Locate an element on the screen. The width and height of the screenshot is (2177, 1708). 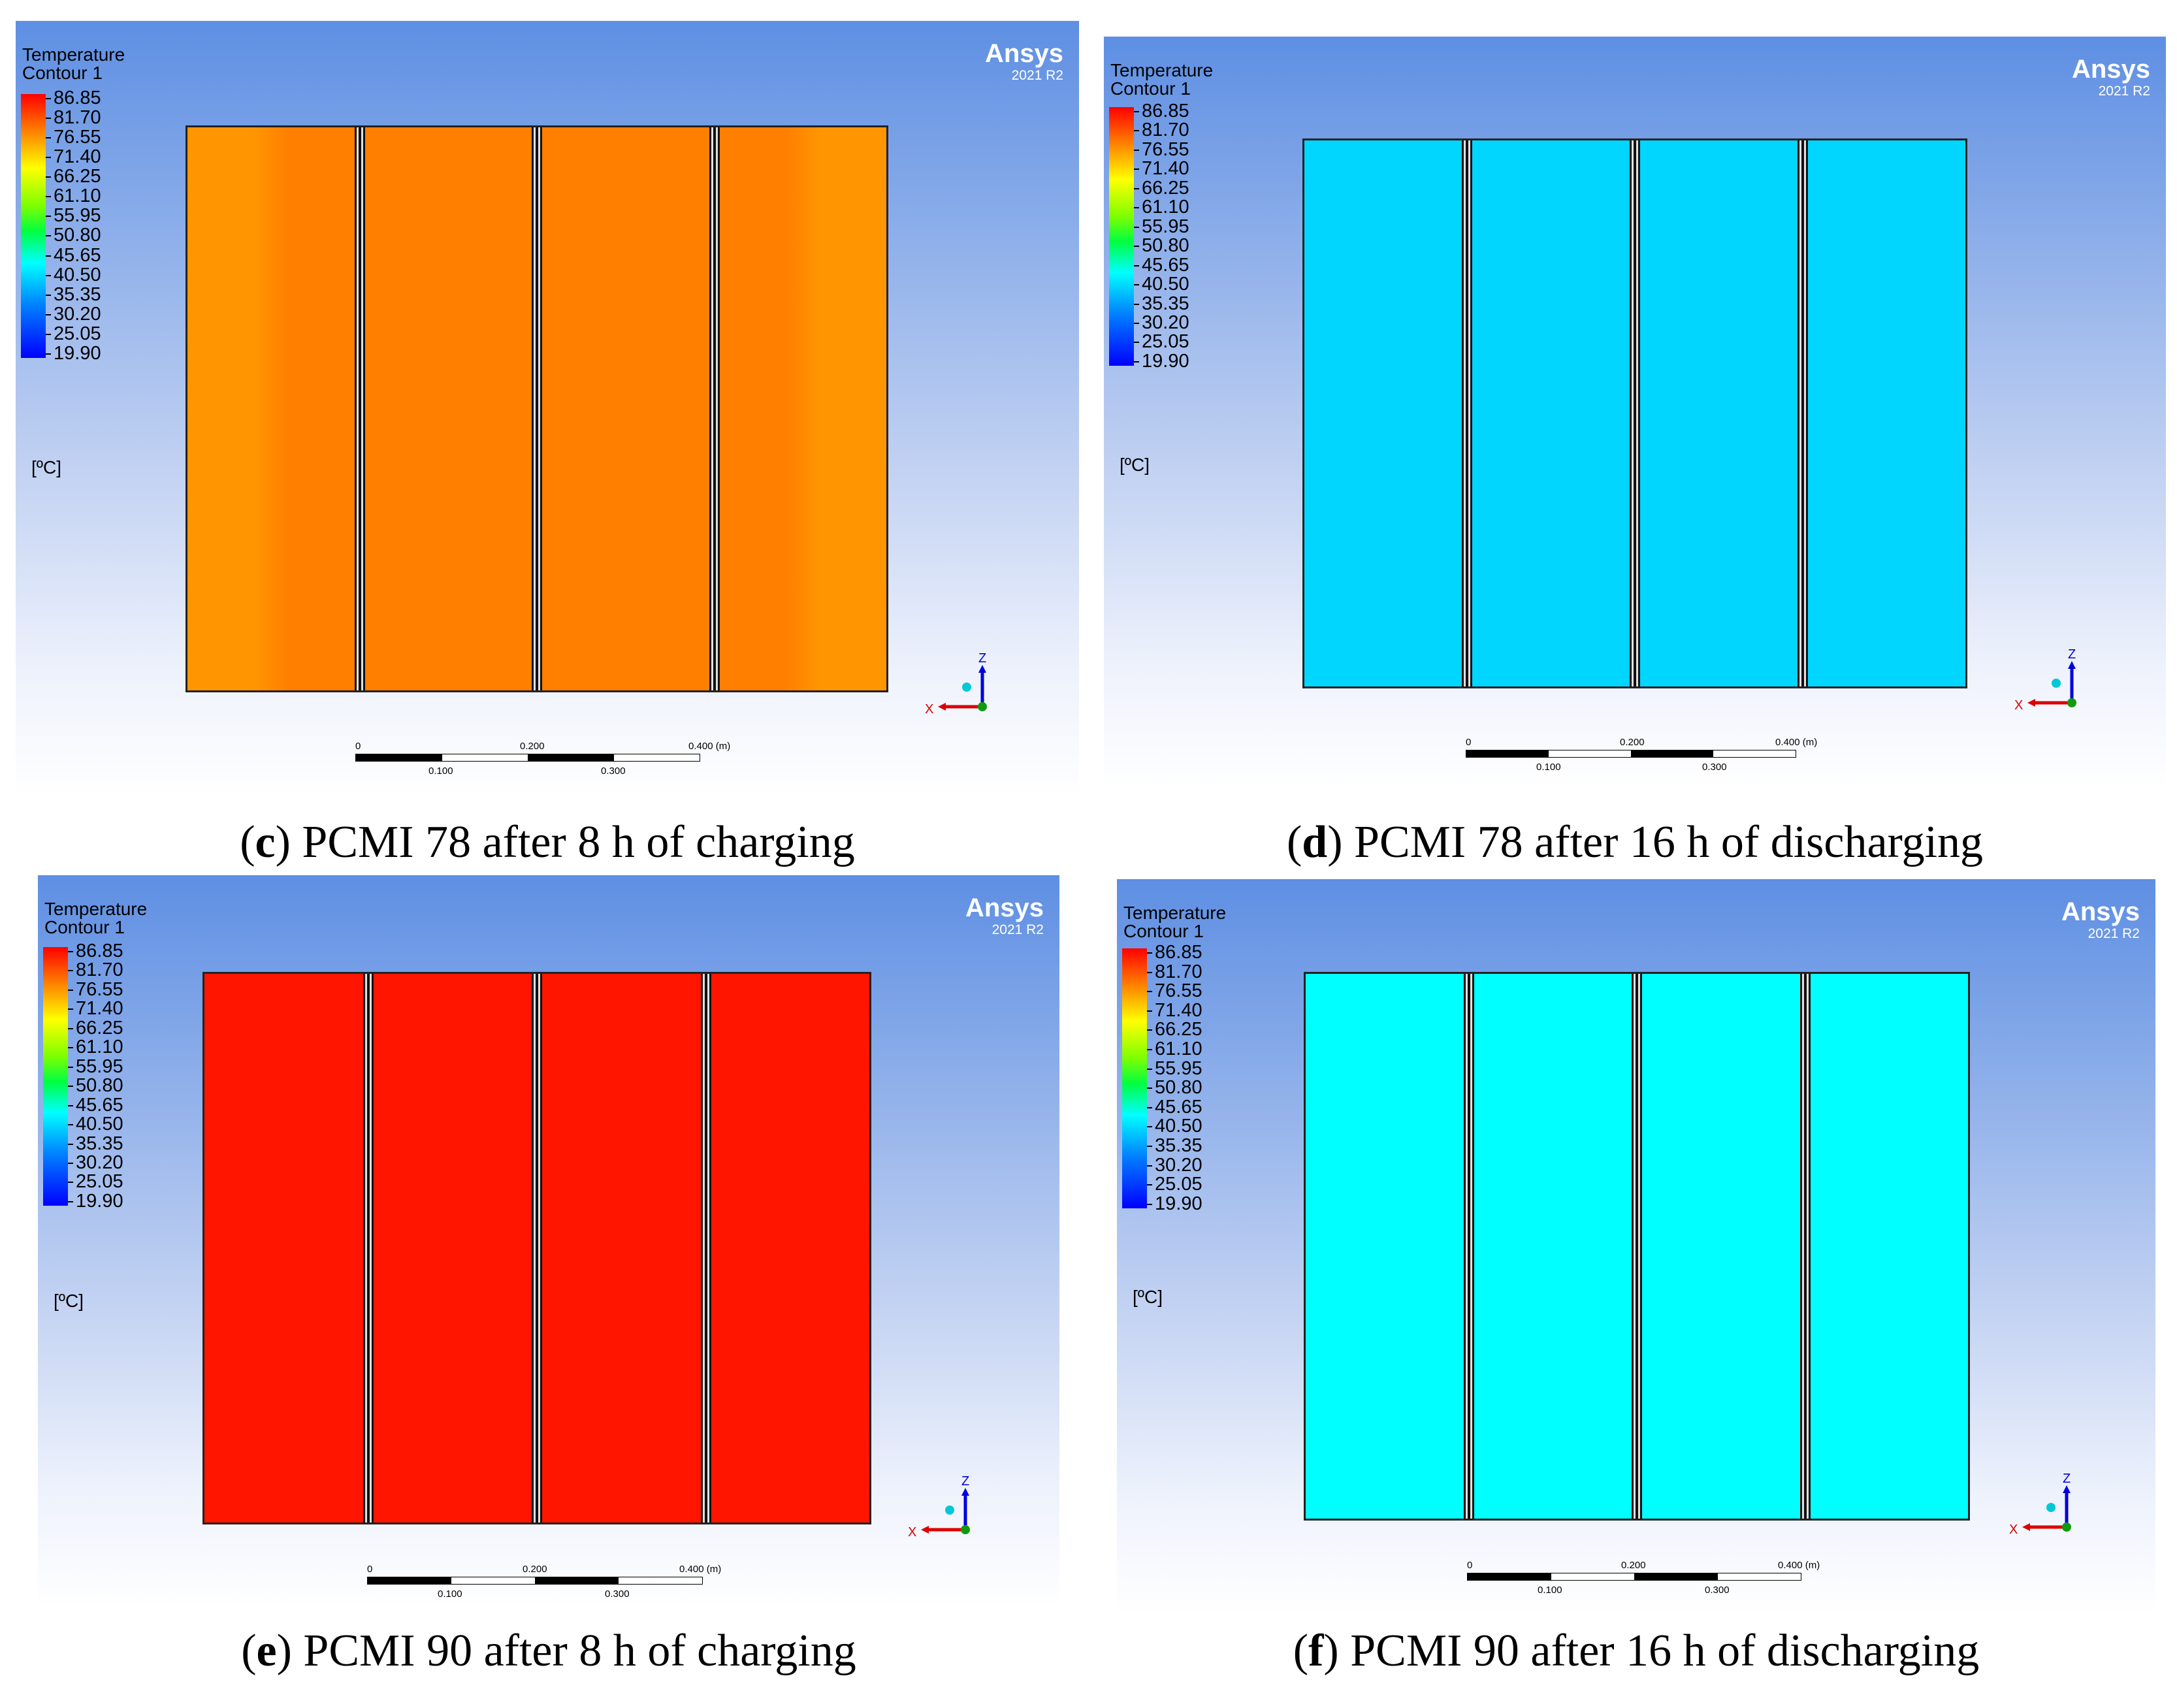
legend-tick: 19.90 is located at coordinates (74, 353).